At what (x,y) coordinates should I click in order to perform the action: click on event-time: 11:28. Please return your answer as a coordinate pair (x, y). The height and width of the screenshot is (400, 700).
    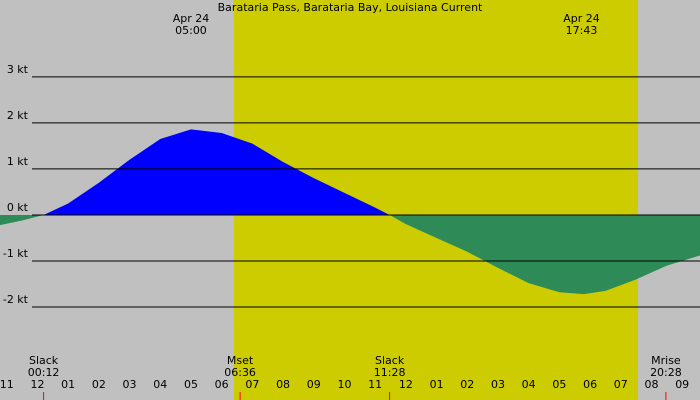
    Looking at the image, I should click on (390, 372).